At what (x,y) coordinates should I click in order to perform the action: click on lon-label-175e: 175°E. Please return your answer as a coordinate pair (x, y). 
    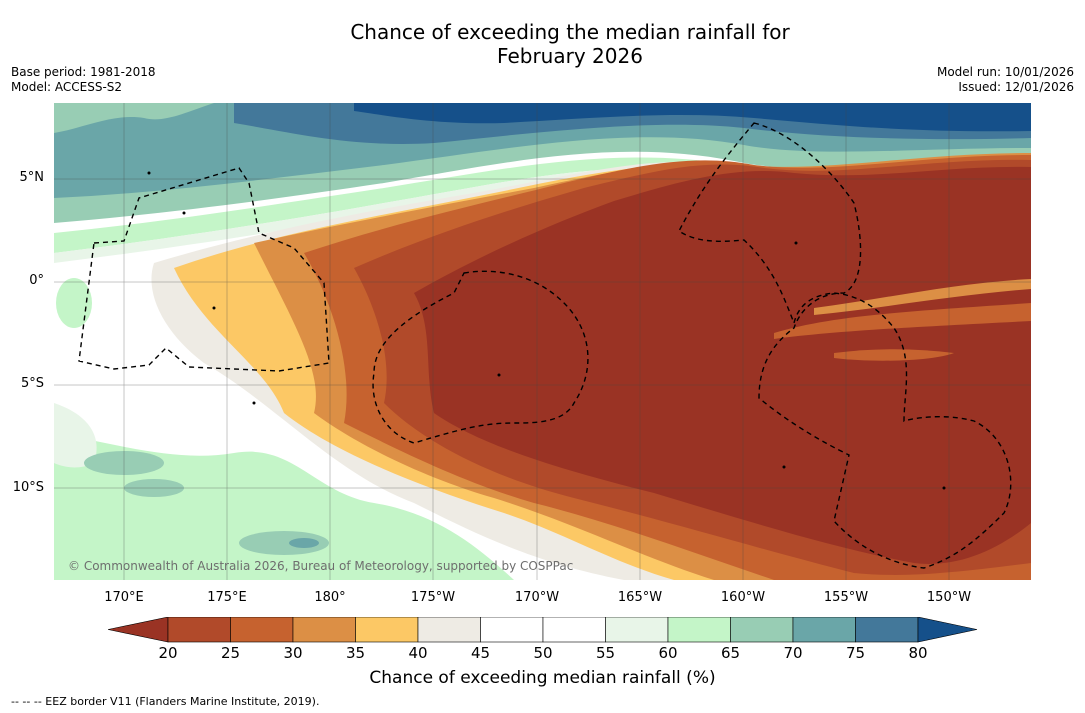
    Looking at the image, I should click on (227, 597).